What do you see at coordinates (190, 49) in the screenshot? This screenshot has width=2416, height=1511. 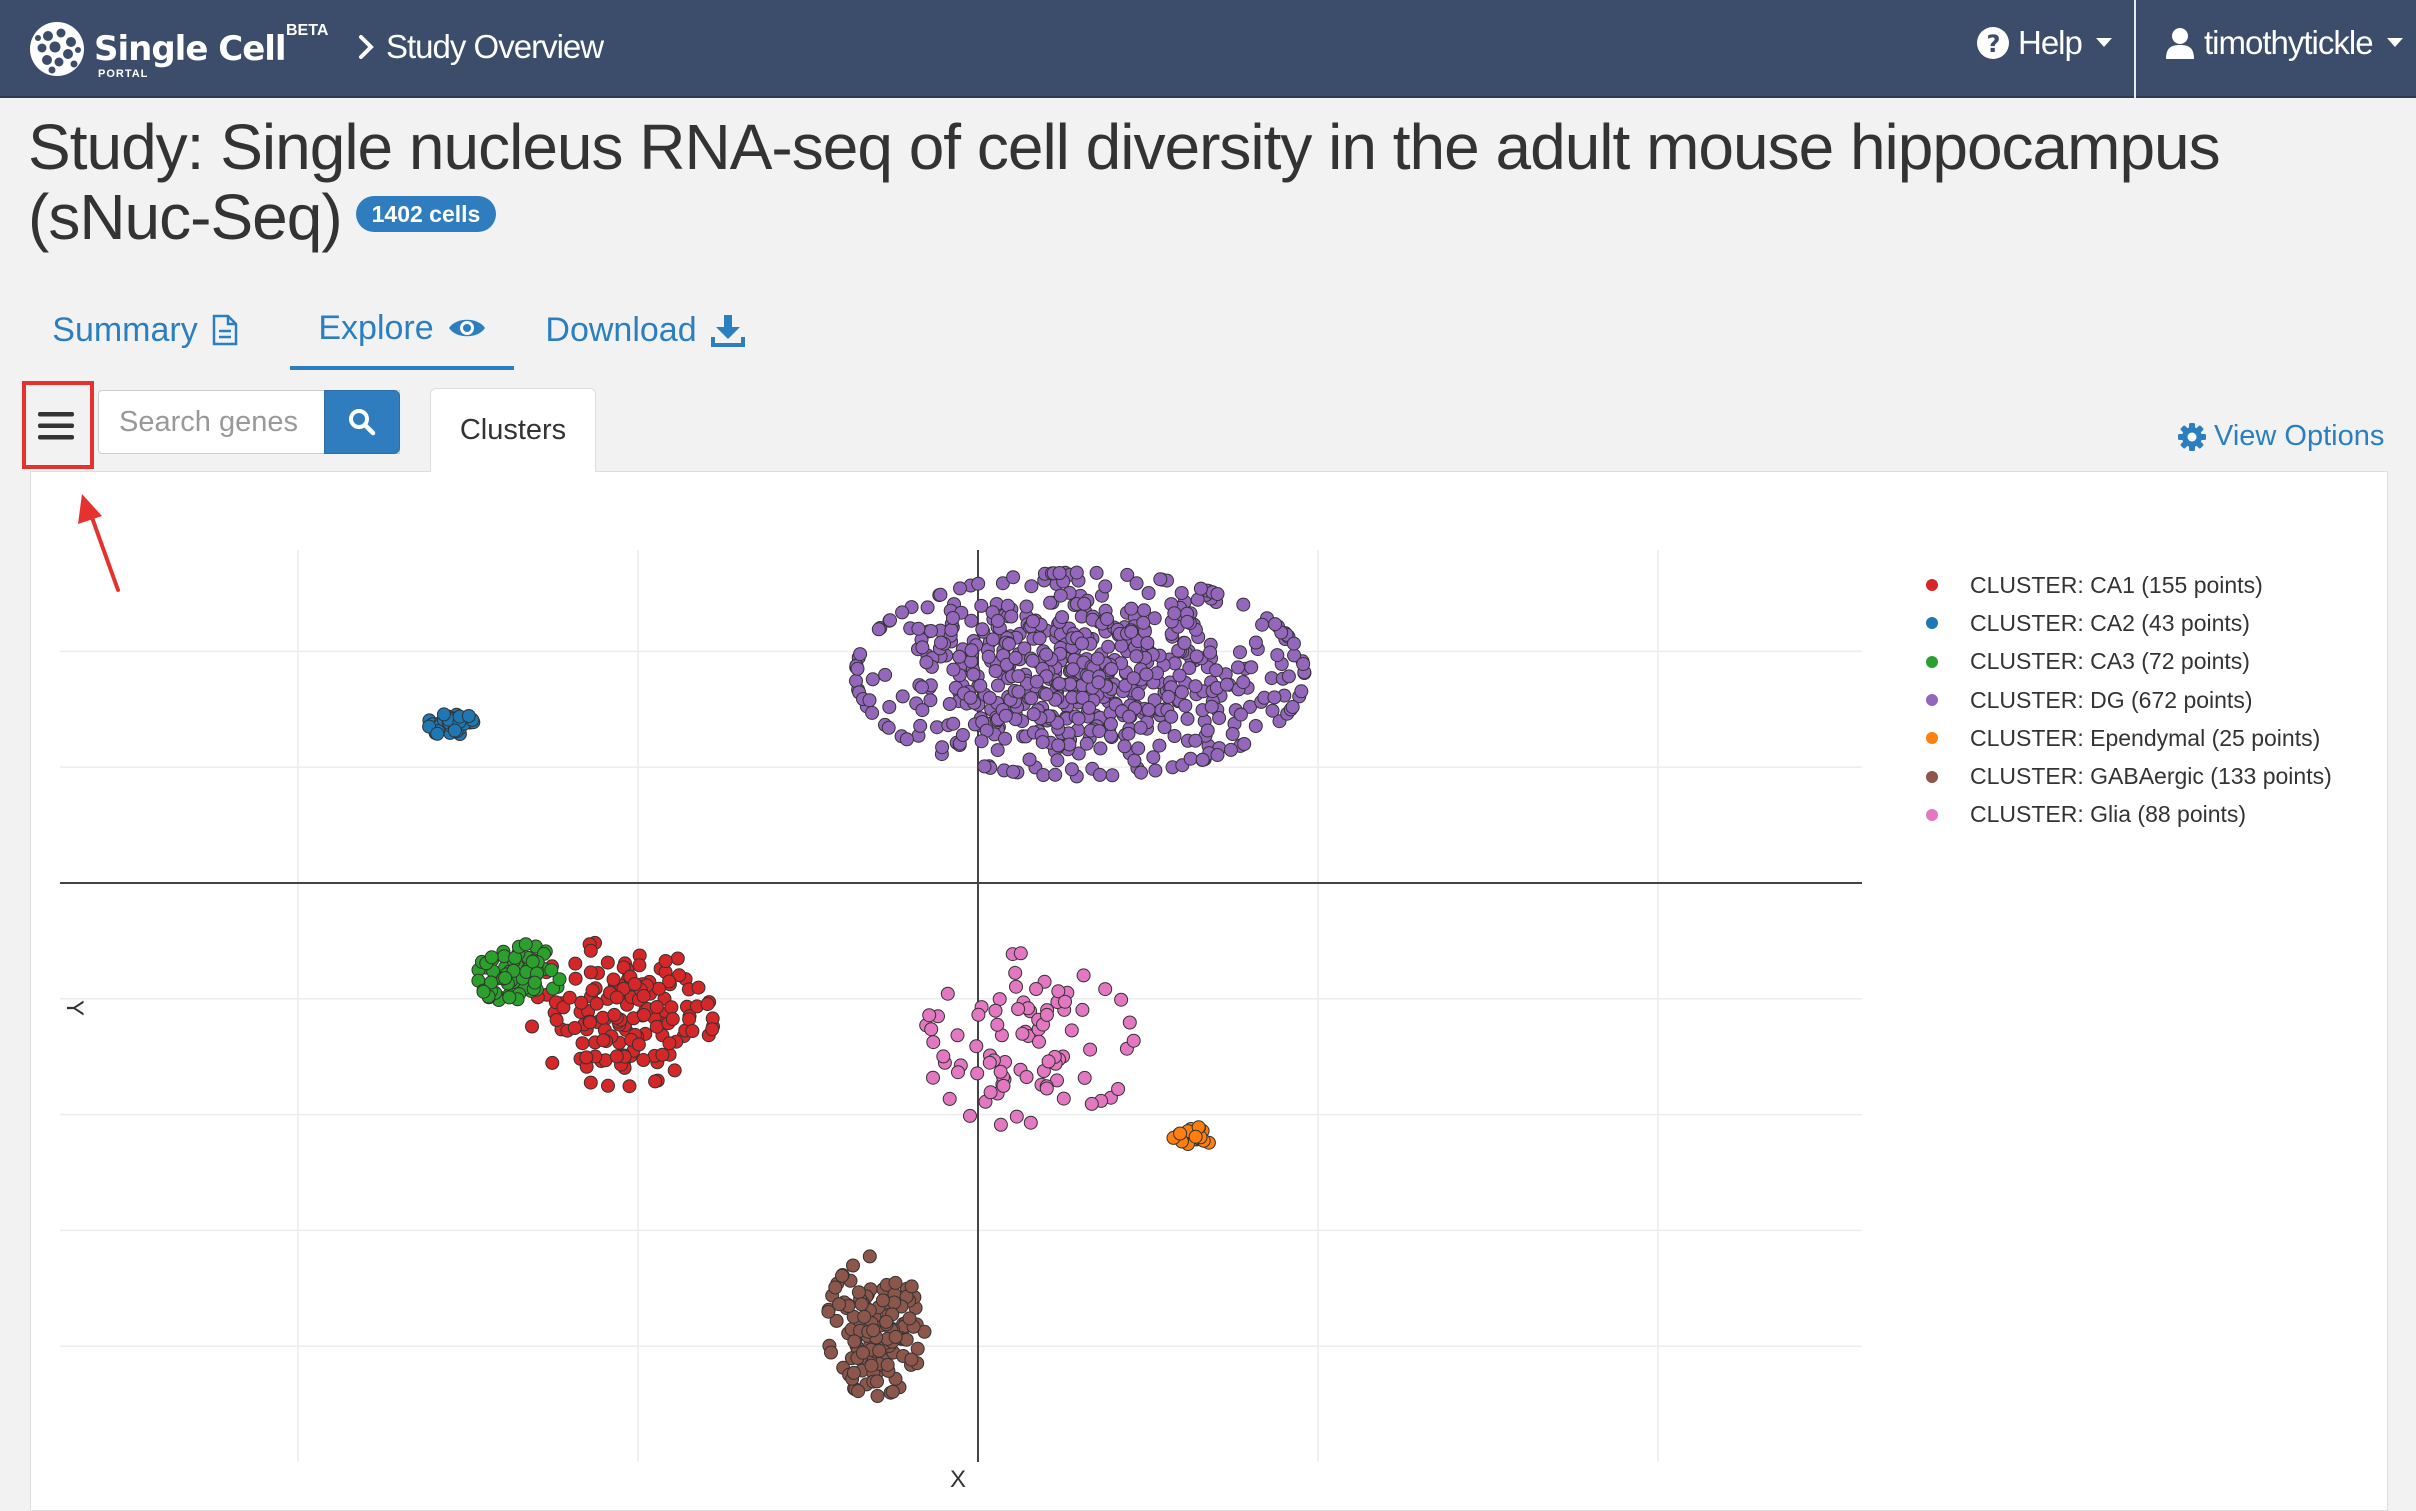 I see `brand-title: Single Cell` at bounding box center [190, 49].